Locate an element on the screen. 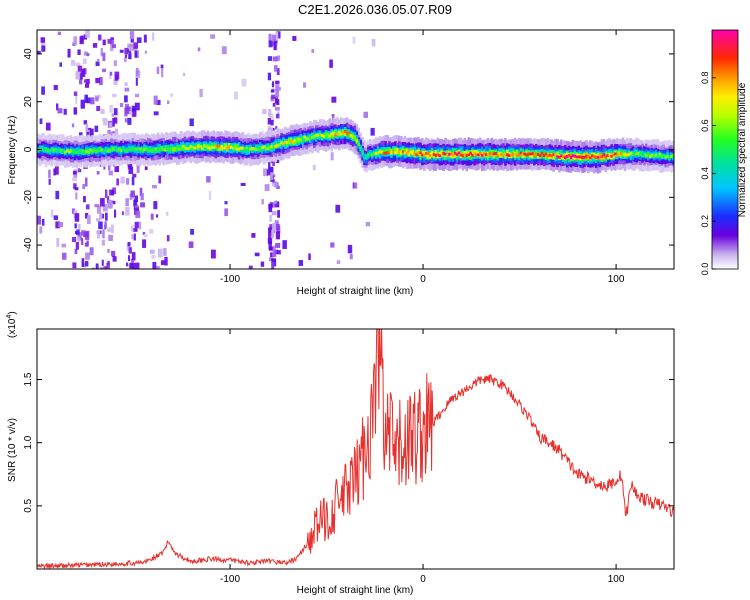  spectrogram-y-axis-label: Frequency (Hz) is located at coordinates (12, 150).